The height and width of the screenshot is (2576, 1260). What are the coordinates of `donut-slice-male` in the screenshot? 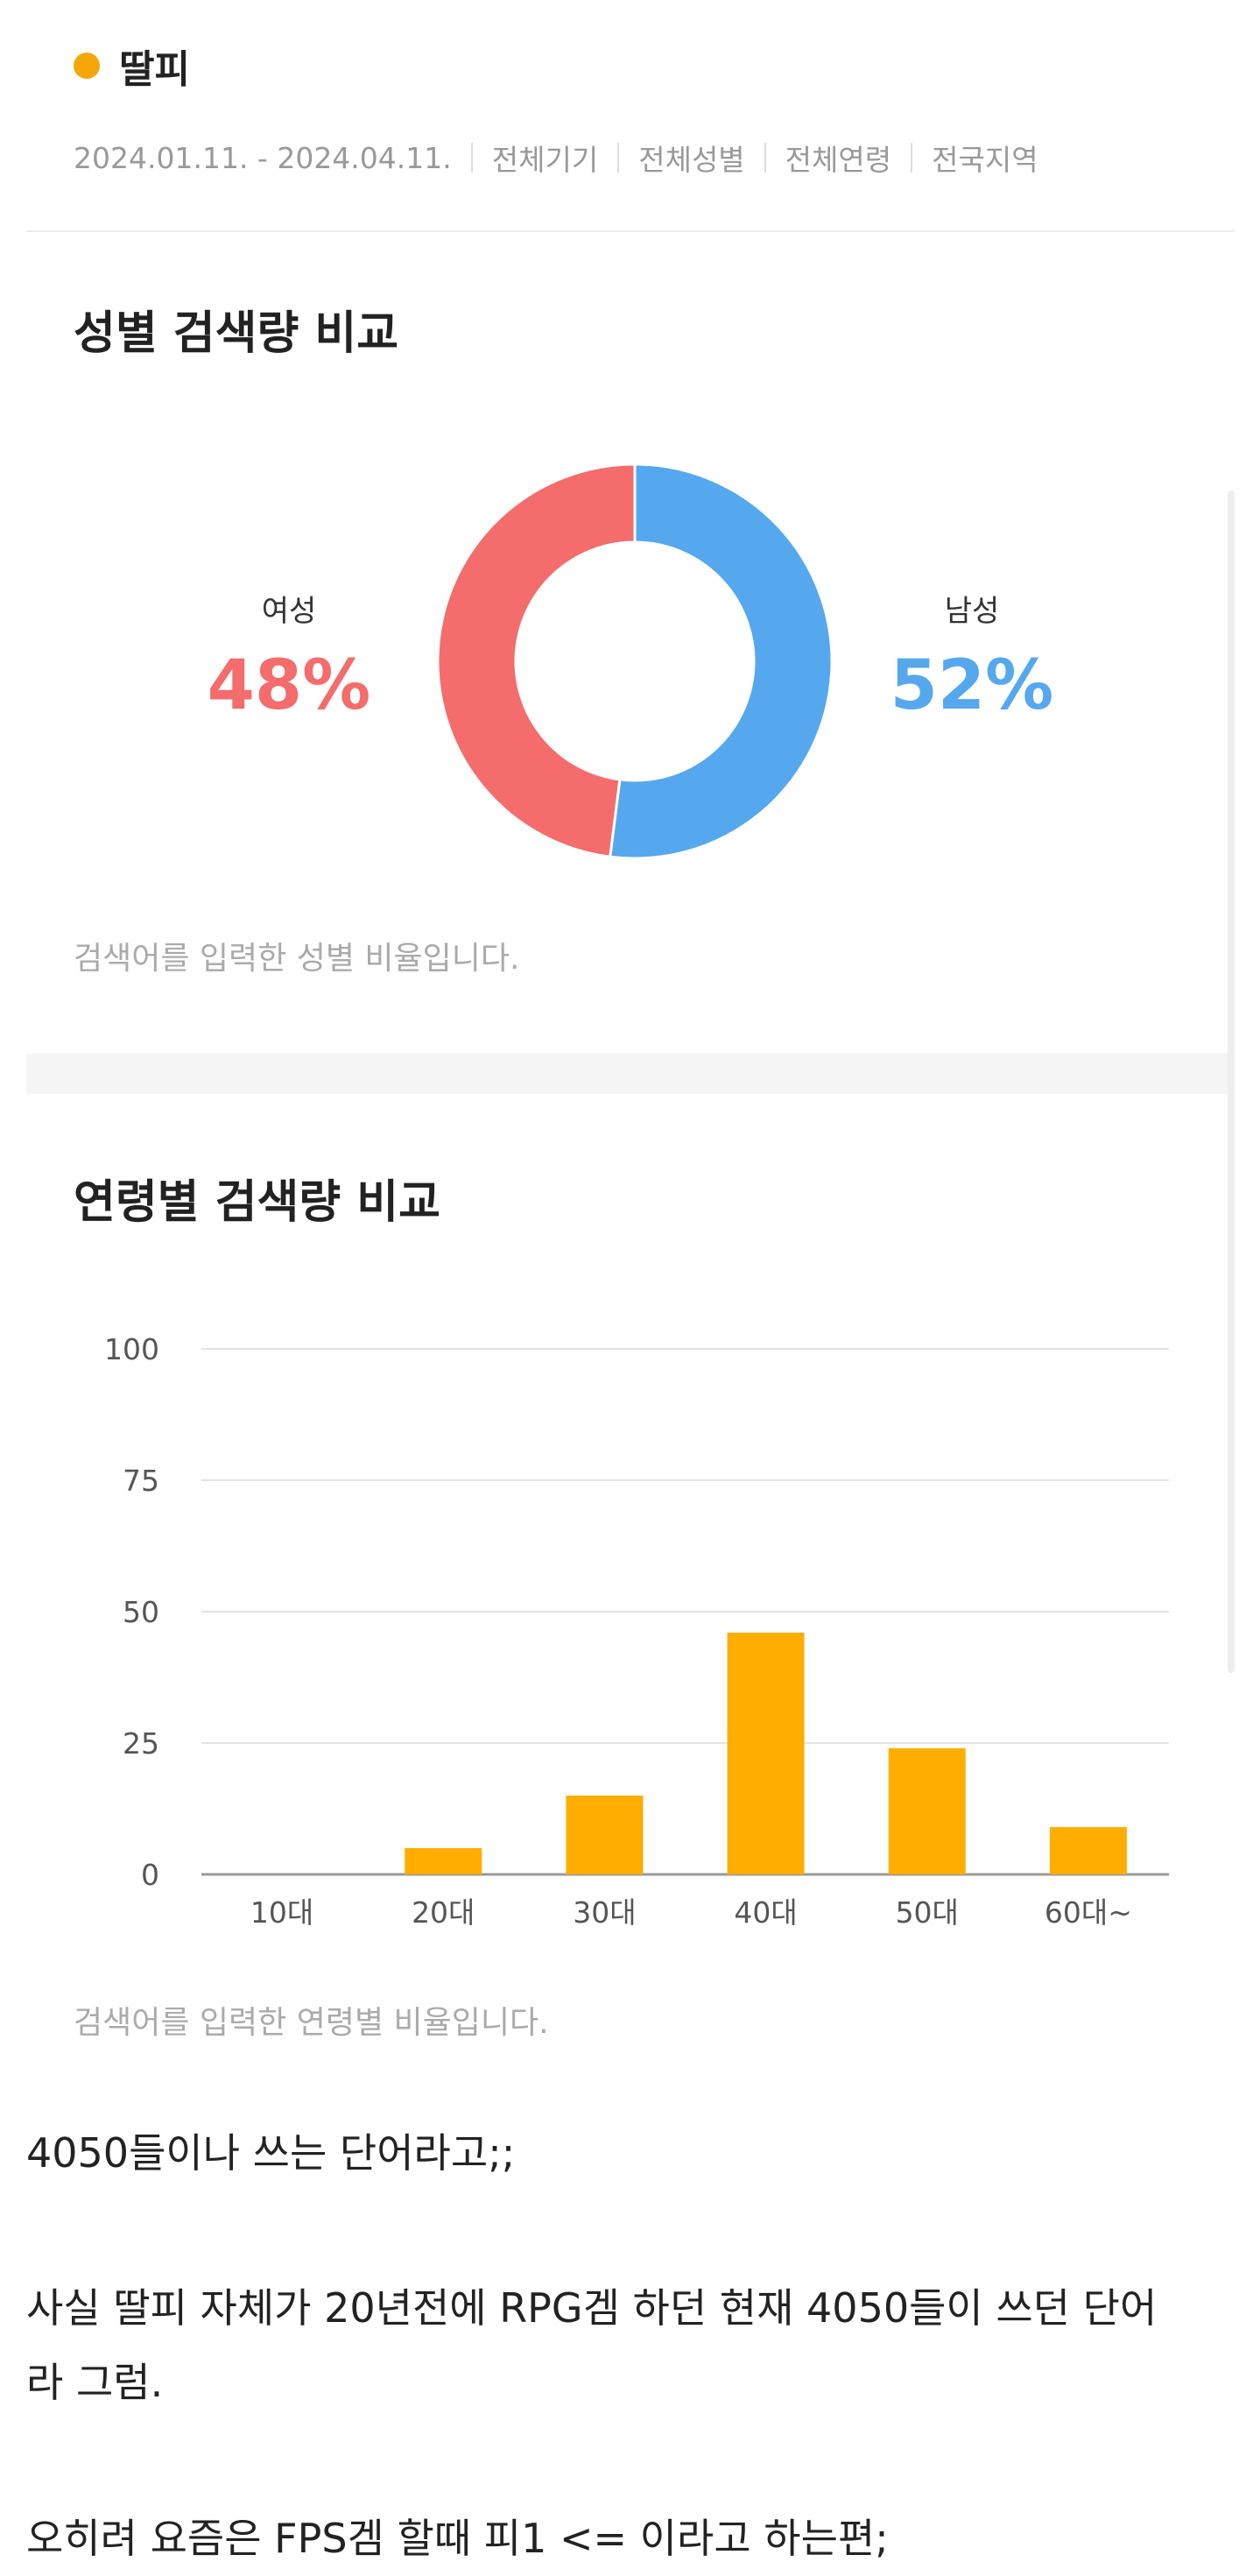 It's located at (721, 661).